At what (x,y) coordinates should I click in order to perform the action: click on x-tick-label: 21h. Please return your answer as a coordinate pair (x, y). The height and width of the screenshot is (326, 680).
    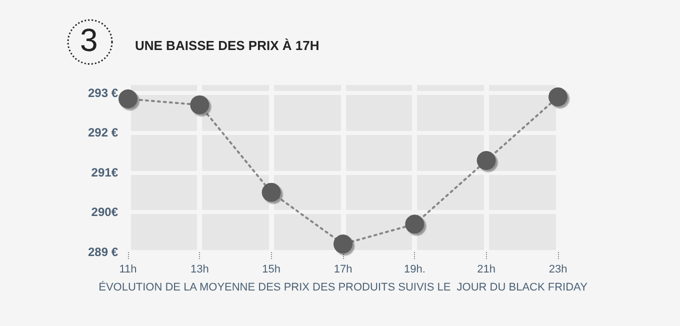
    Looking at the image, I should click on (486, 270).